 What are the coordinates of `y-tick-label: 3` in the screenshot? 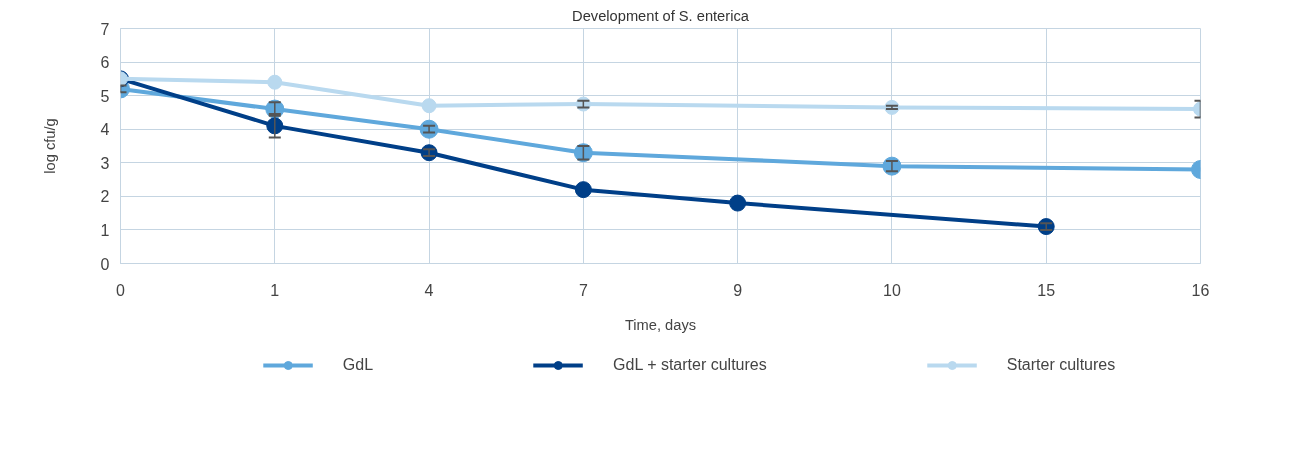 It's located at (105, 163).